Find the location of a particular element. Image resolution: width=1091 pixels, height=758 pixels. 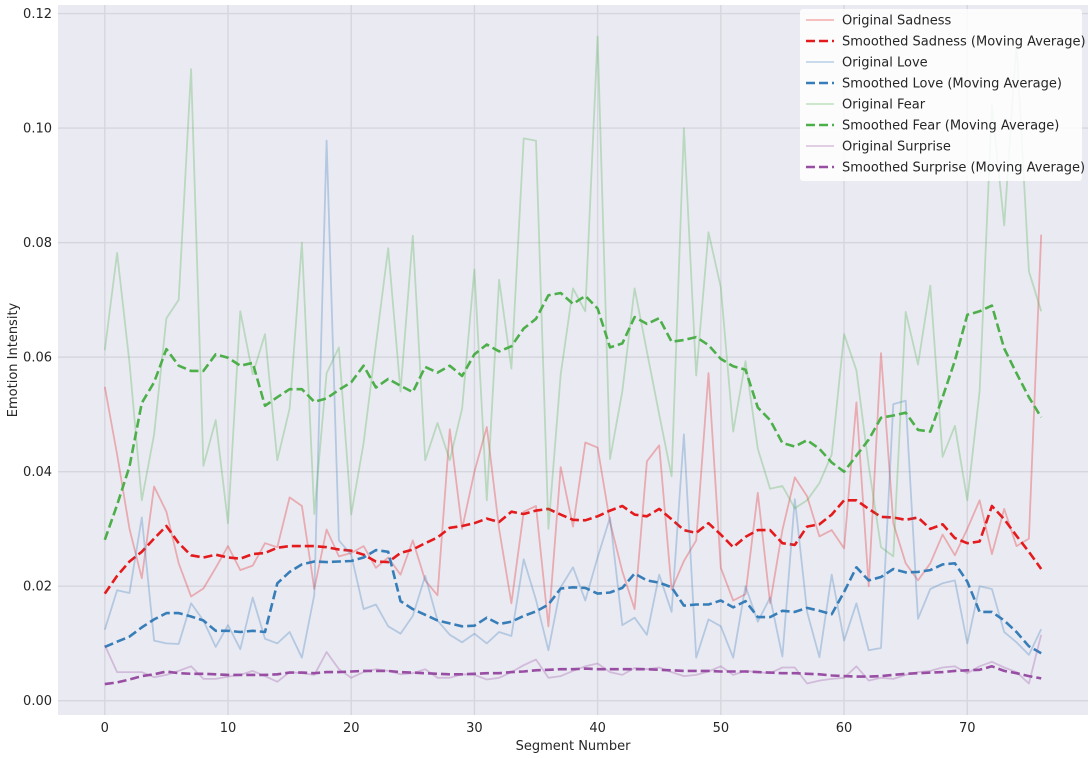

x-tick-label: 10 is located at coordinates (228, 728).